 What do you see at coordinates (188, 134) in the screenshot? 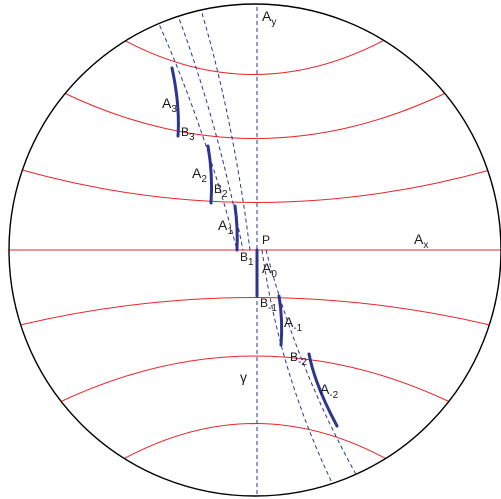
I see `label-b3: B3` at bounding box center [188, 134].